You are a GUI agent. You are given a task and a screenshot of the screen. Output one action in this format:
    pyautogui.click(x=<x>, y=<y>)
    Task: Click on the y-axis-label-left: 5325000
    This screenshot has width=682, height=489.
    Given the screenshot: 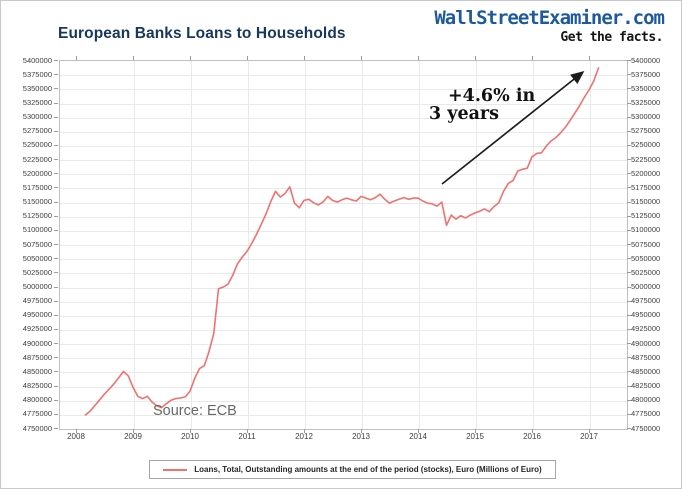 What is the action you would take?
    pyautogui.click(x=37, y=102)
    